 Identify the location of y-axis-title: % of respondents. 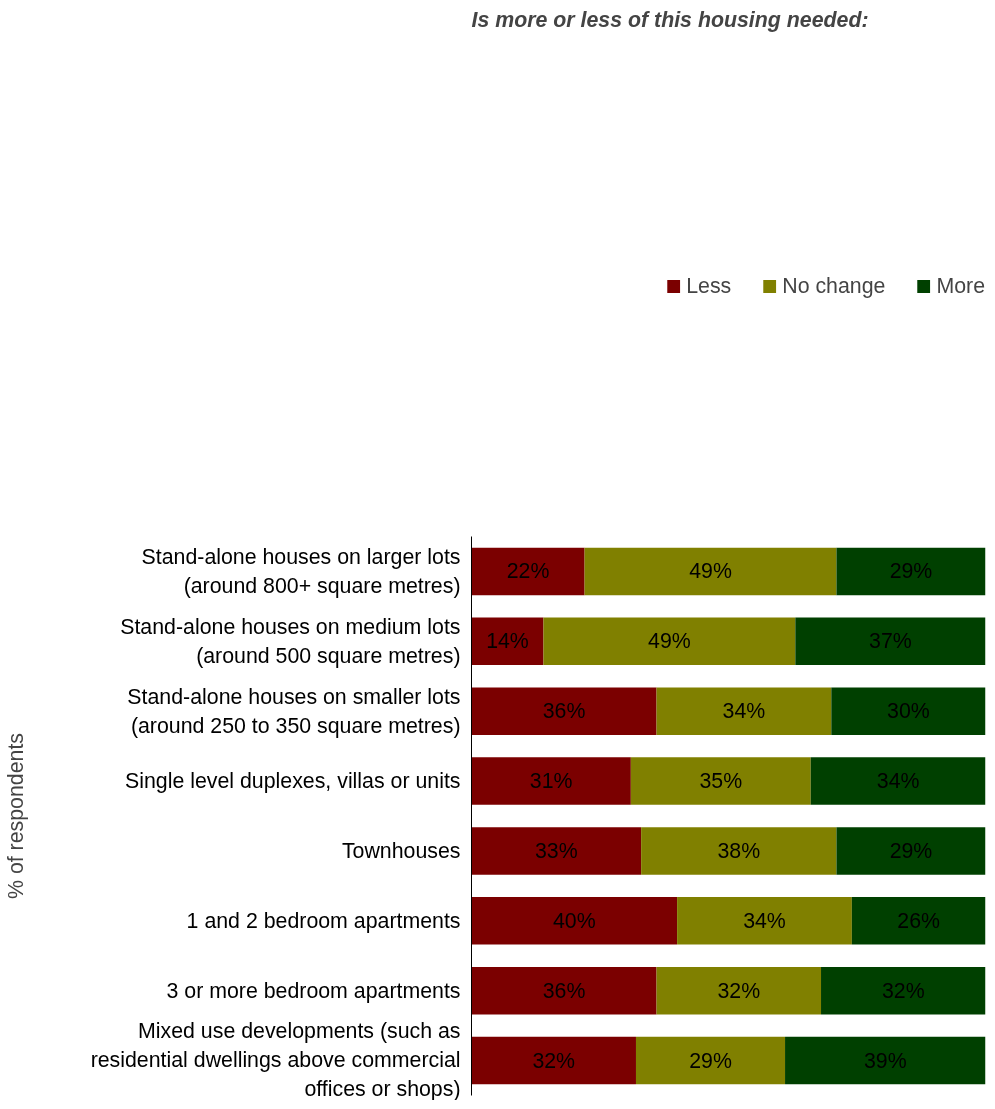
(15, 816).